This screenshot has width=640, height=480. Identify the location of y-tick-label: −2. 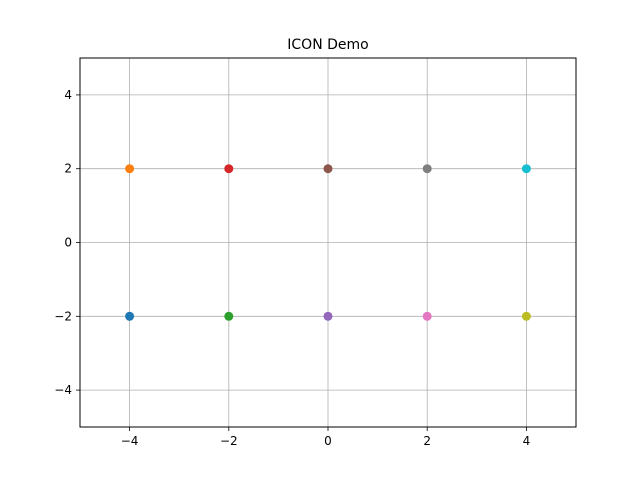
(63, 316).